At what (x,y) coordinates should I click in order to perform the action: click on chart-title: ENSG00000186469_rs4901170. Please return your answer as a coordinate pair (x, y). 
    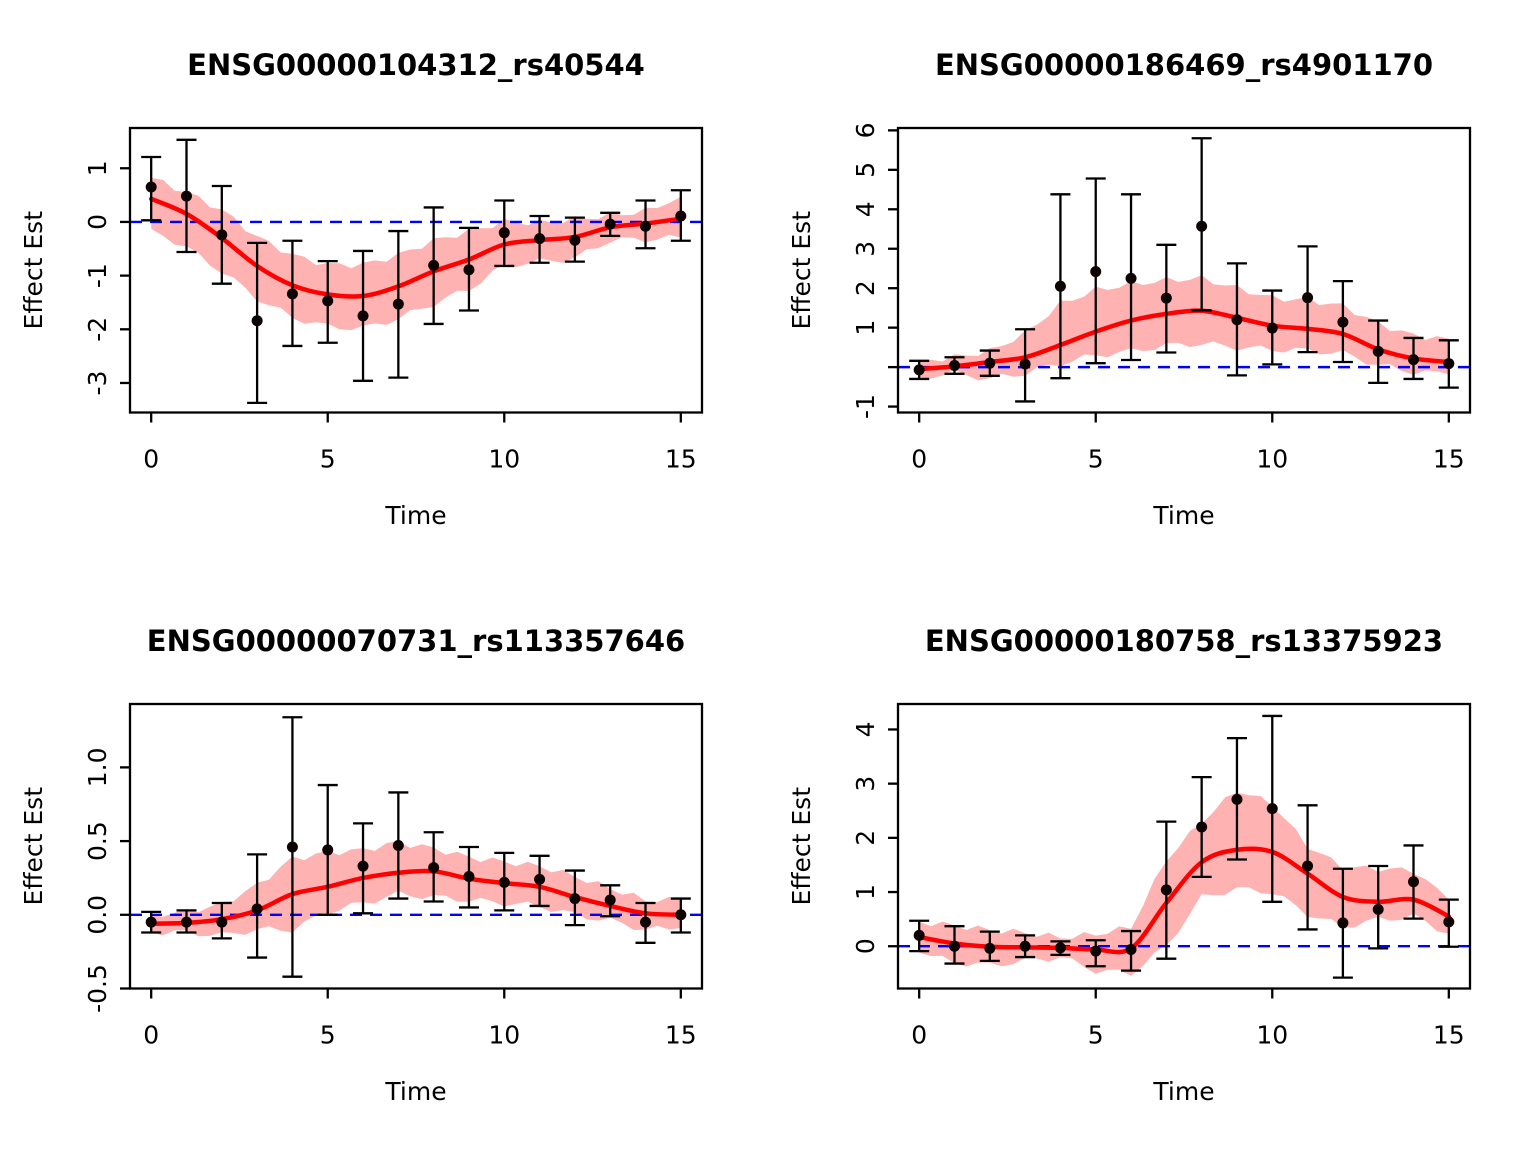
    Looking at the image, I should click on (1184, 65).